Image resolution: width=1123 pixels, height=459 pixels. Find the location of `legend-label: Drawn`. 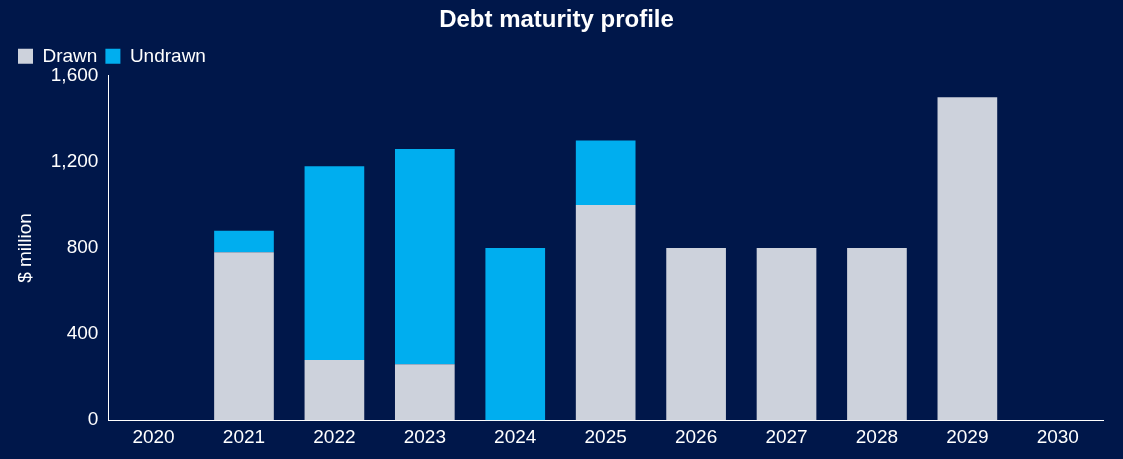

legend-label: Drawn is located at coordinates (70, 55).